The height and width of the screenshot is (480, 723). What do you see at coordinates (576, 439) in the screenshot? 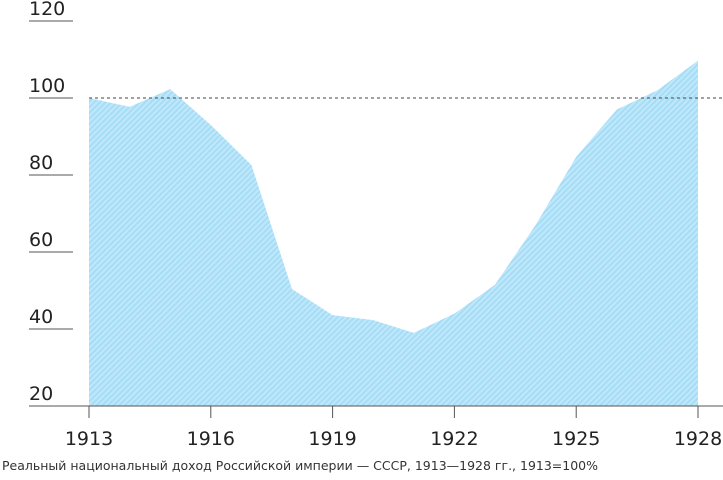
I see `x-tick-label: 1925` at bounding box center [576, 439].